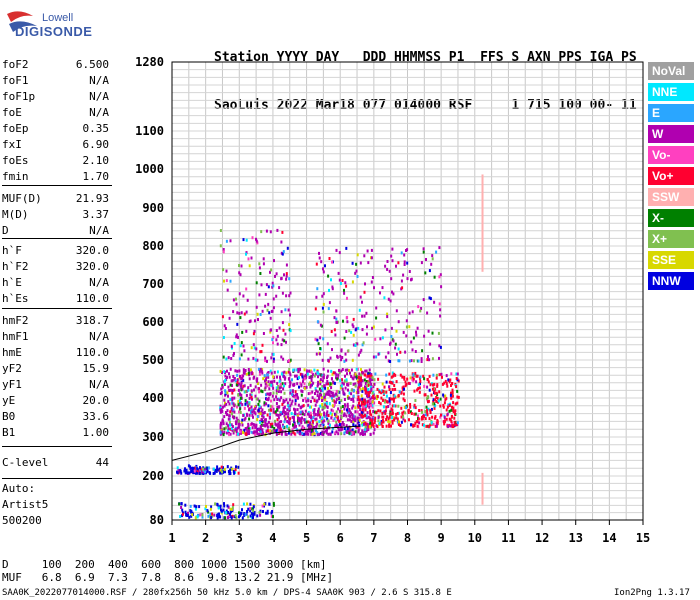  Describe the element at coordinates (92, 266) in the screenshot. I see `param-value: 320.0` at that location.